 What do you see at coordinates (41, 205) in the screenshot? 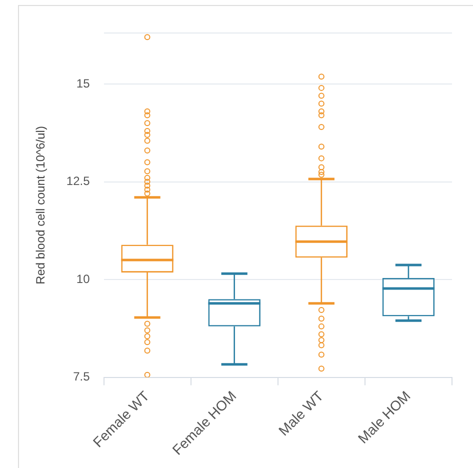
I see `y-axis-title: Red blood cell count (10^6/ul)` at bounding box center [41, 205].